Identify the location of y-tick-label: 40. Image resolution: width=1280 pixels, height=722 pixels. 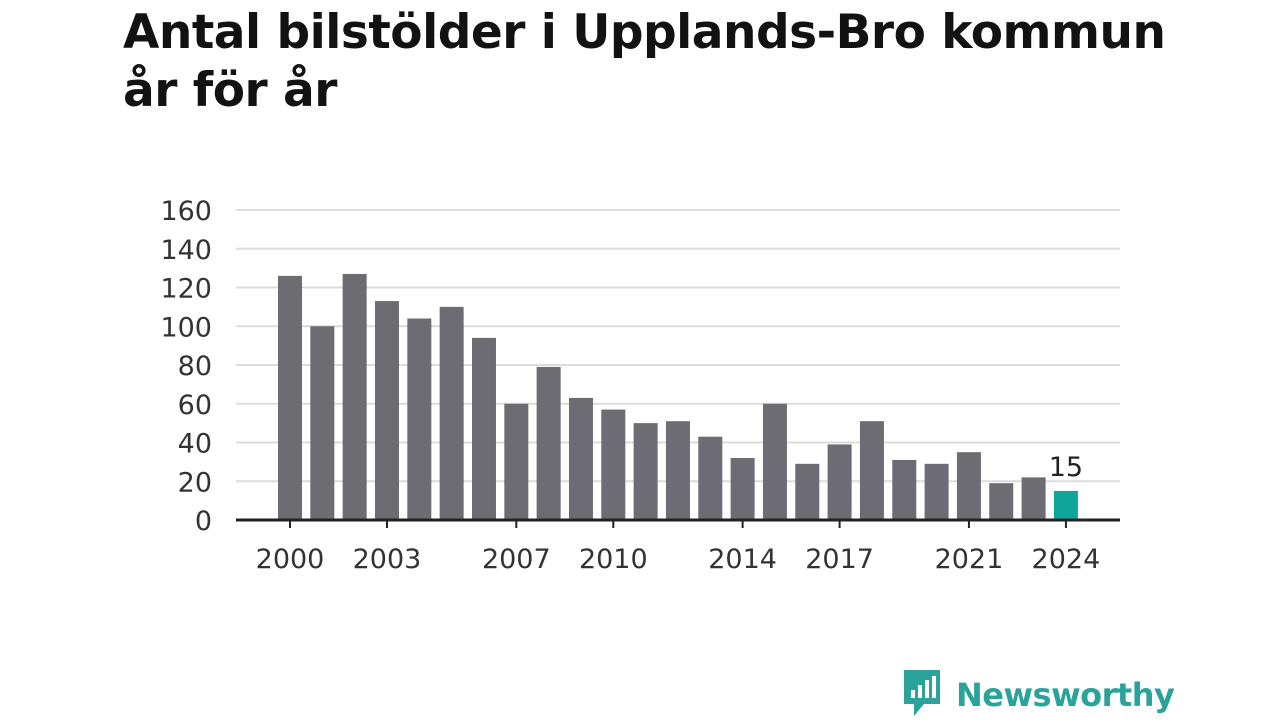
(195, 444).